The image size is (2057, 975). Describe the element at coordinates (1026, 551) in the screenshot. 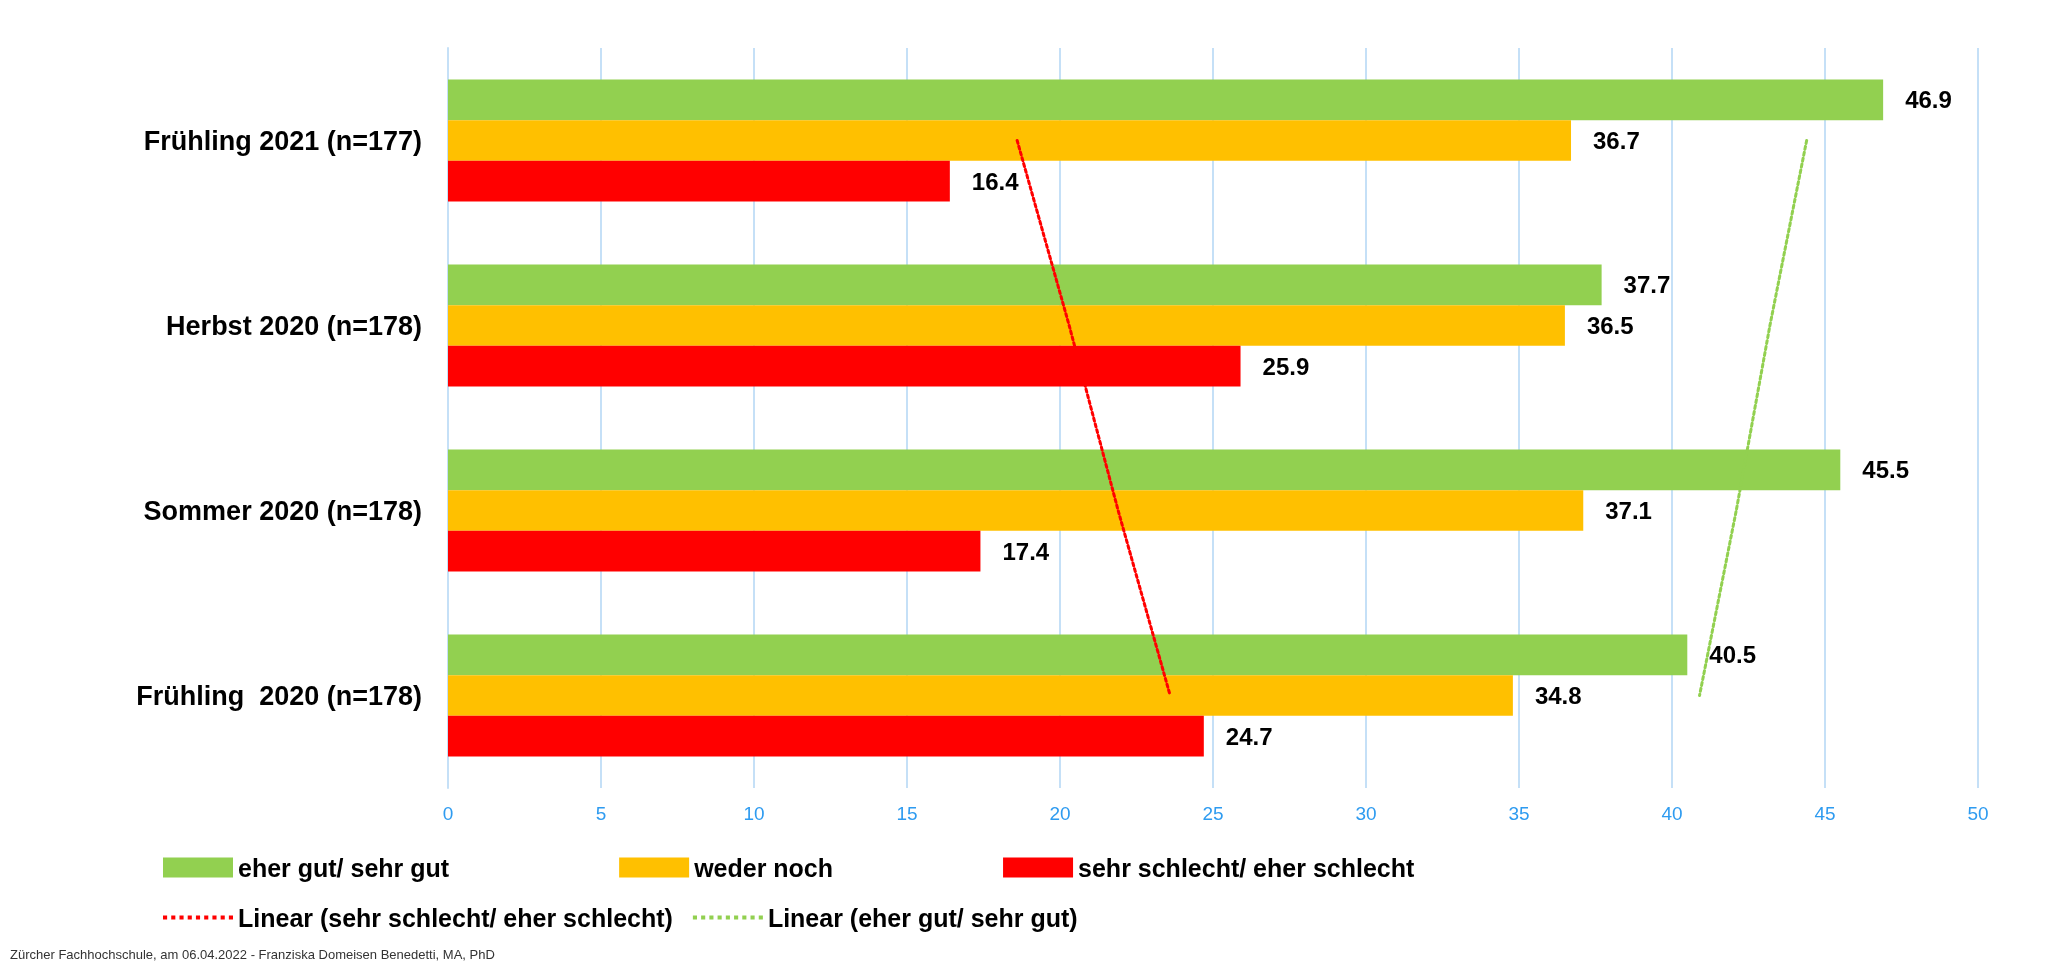

I see `data-label: 17.4` at that location.